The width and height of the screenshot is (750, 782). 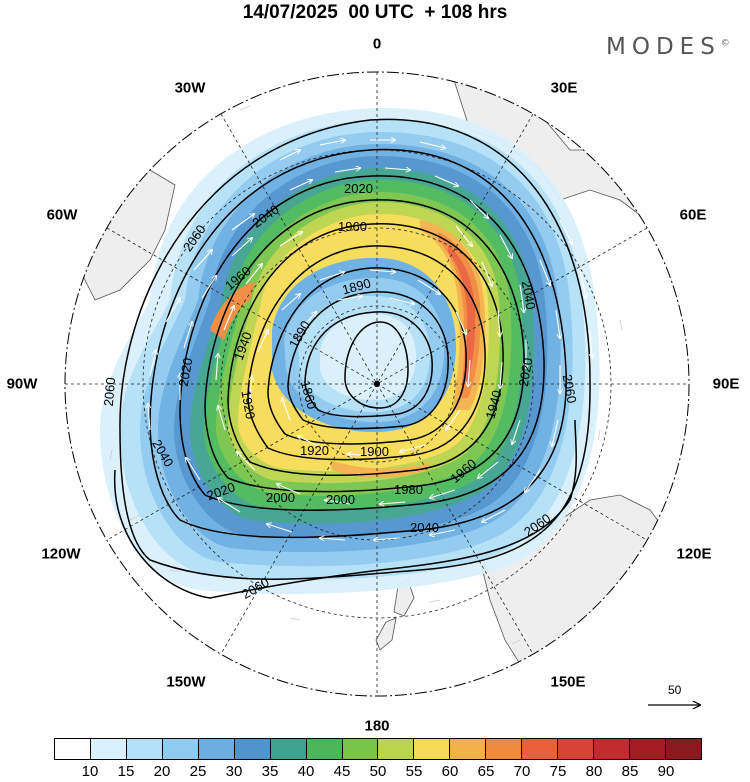 What do you see at coordinates (675, 690) in the screenshot?
I see `reference-vector-label: 50` at bounding box center [675, 690].